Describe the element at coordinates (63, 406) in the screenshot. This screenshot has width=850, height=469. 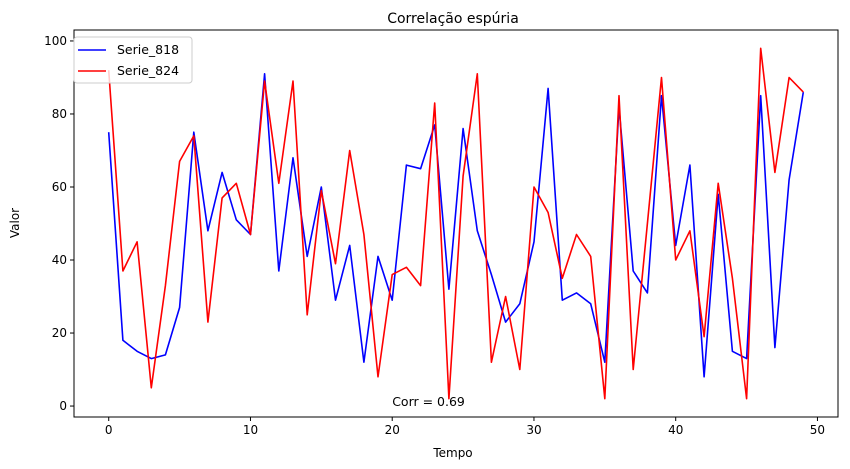
I see `y-tick-label: 0` at that location.